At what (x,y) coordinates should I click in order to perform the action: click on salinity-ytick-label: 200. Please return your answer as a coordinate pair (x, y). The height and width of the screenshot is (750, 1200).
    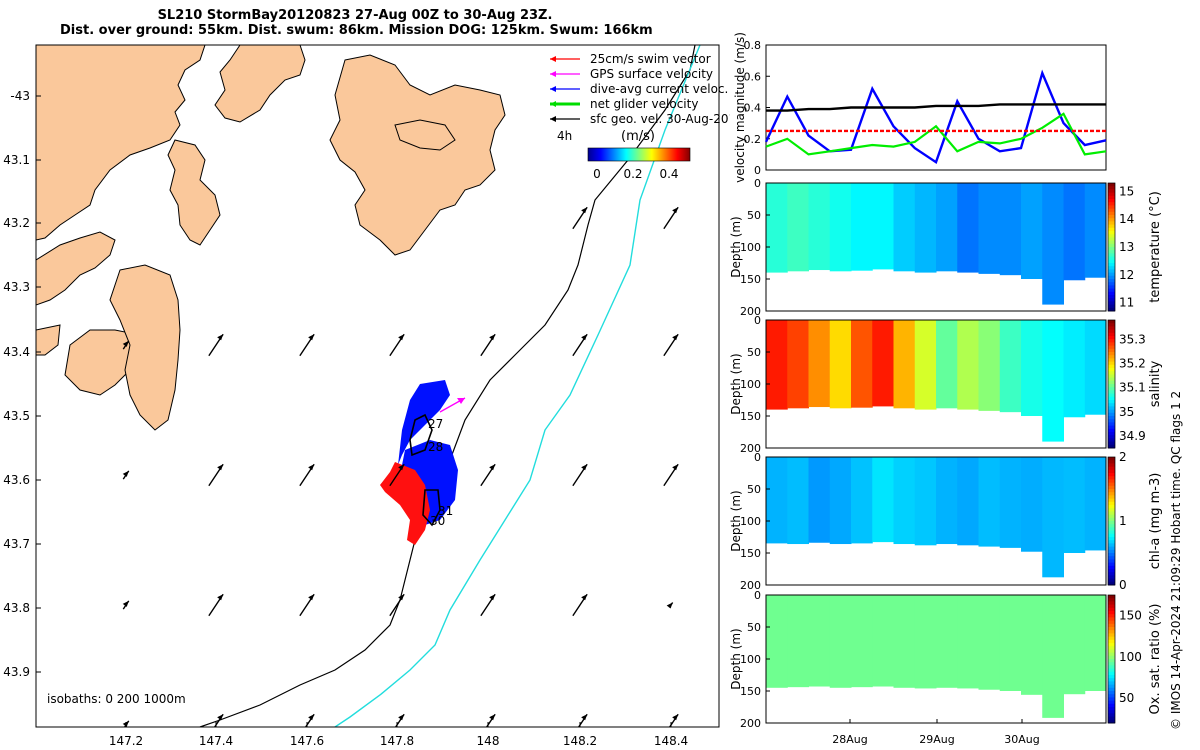
    Looking at the image, I should click on (750, 448).